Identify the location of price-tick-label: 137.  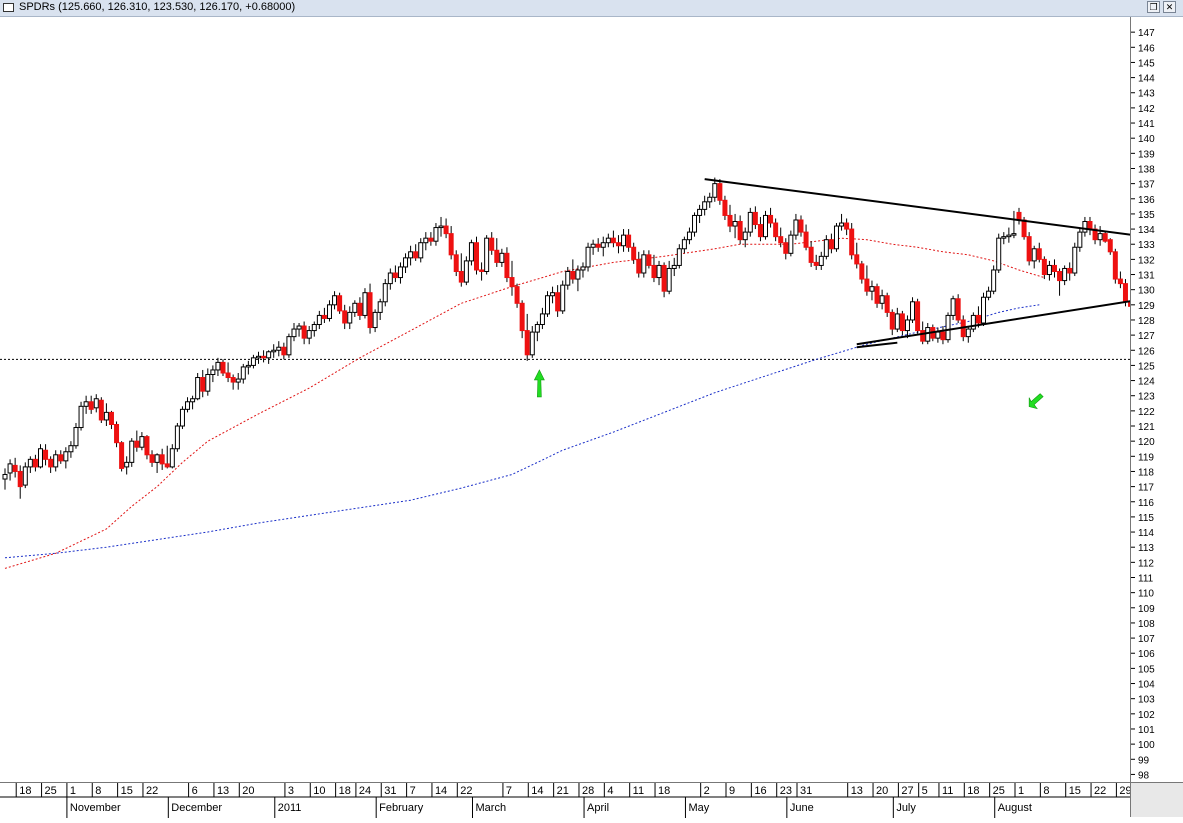
(1146, 185).